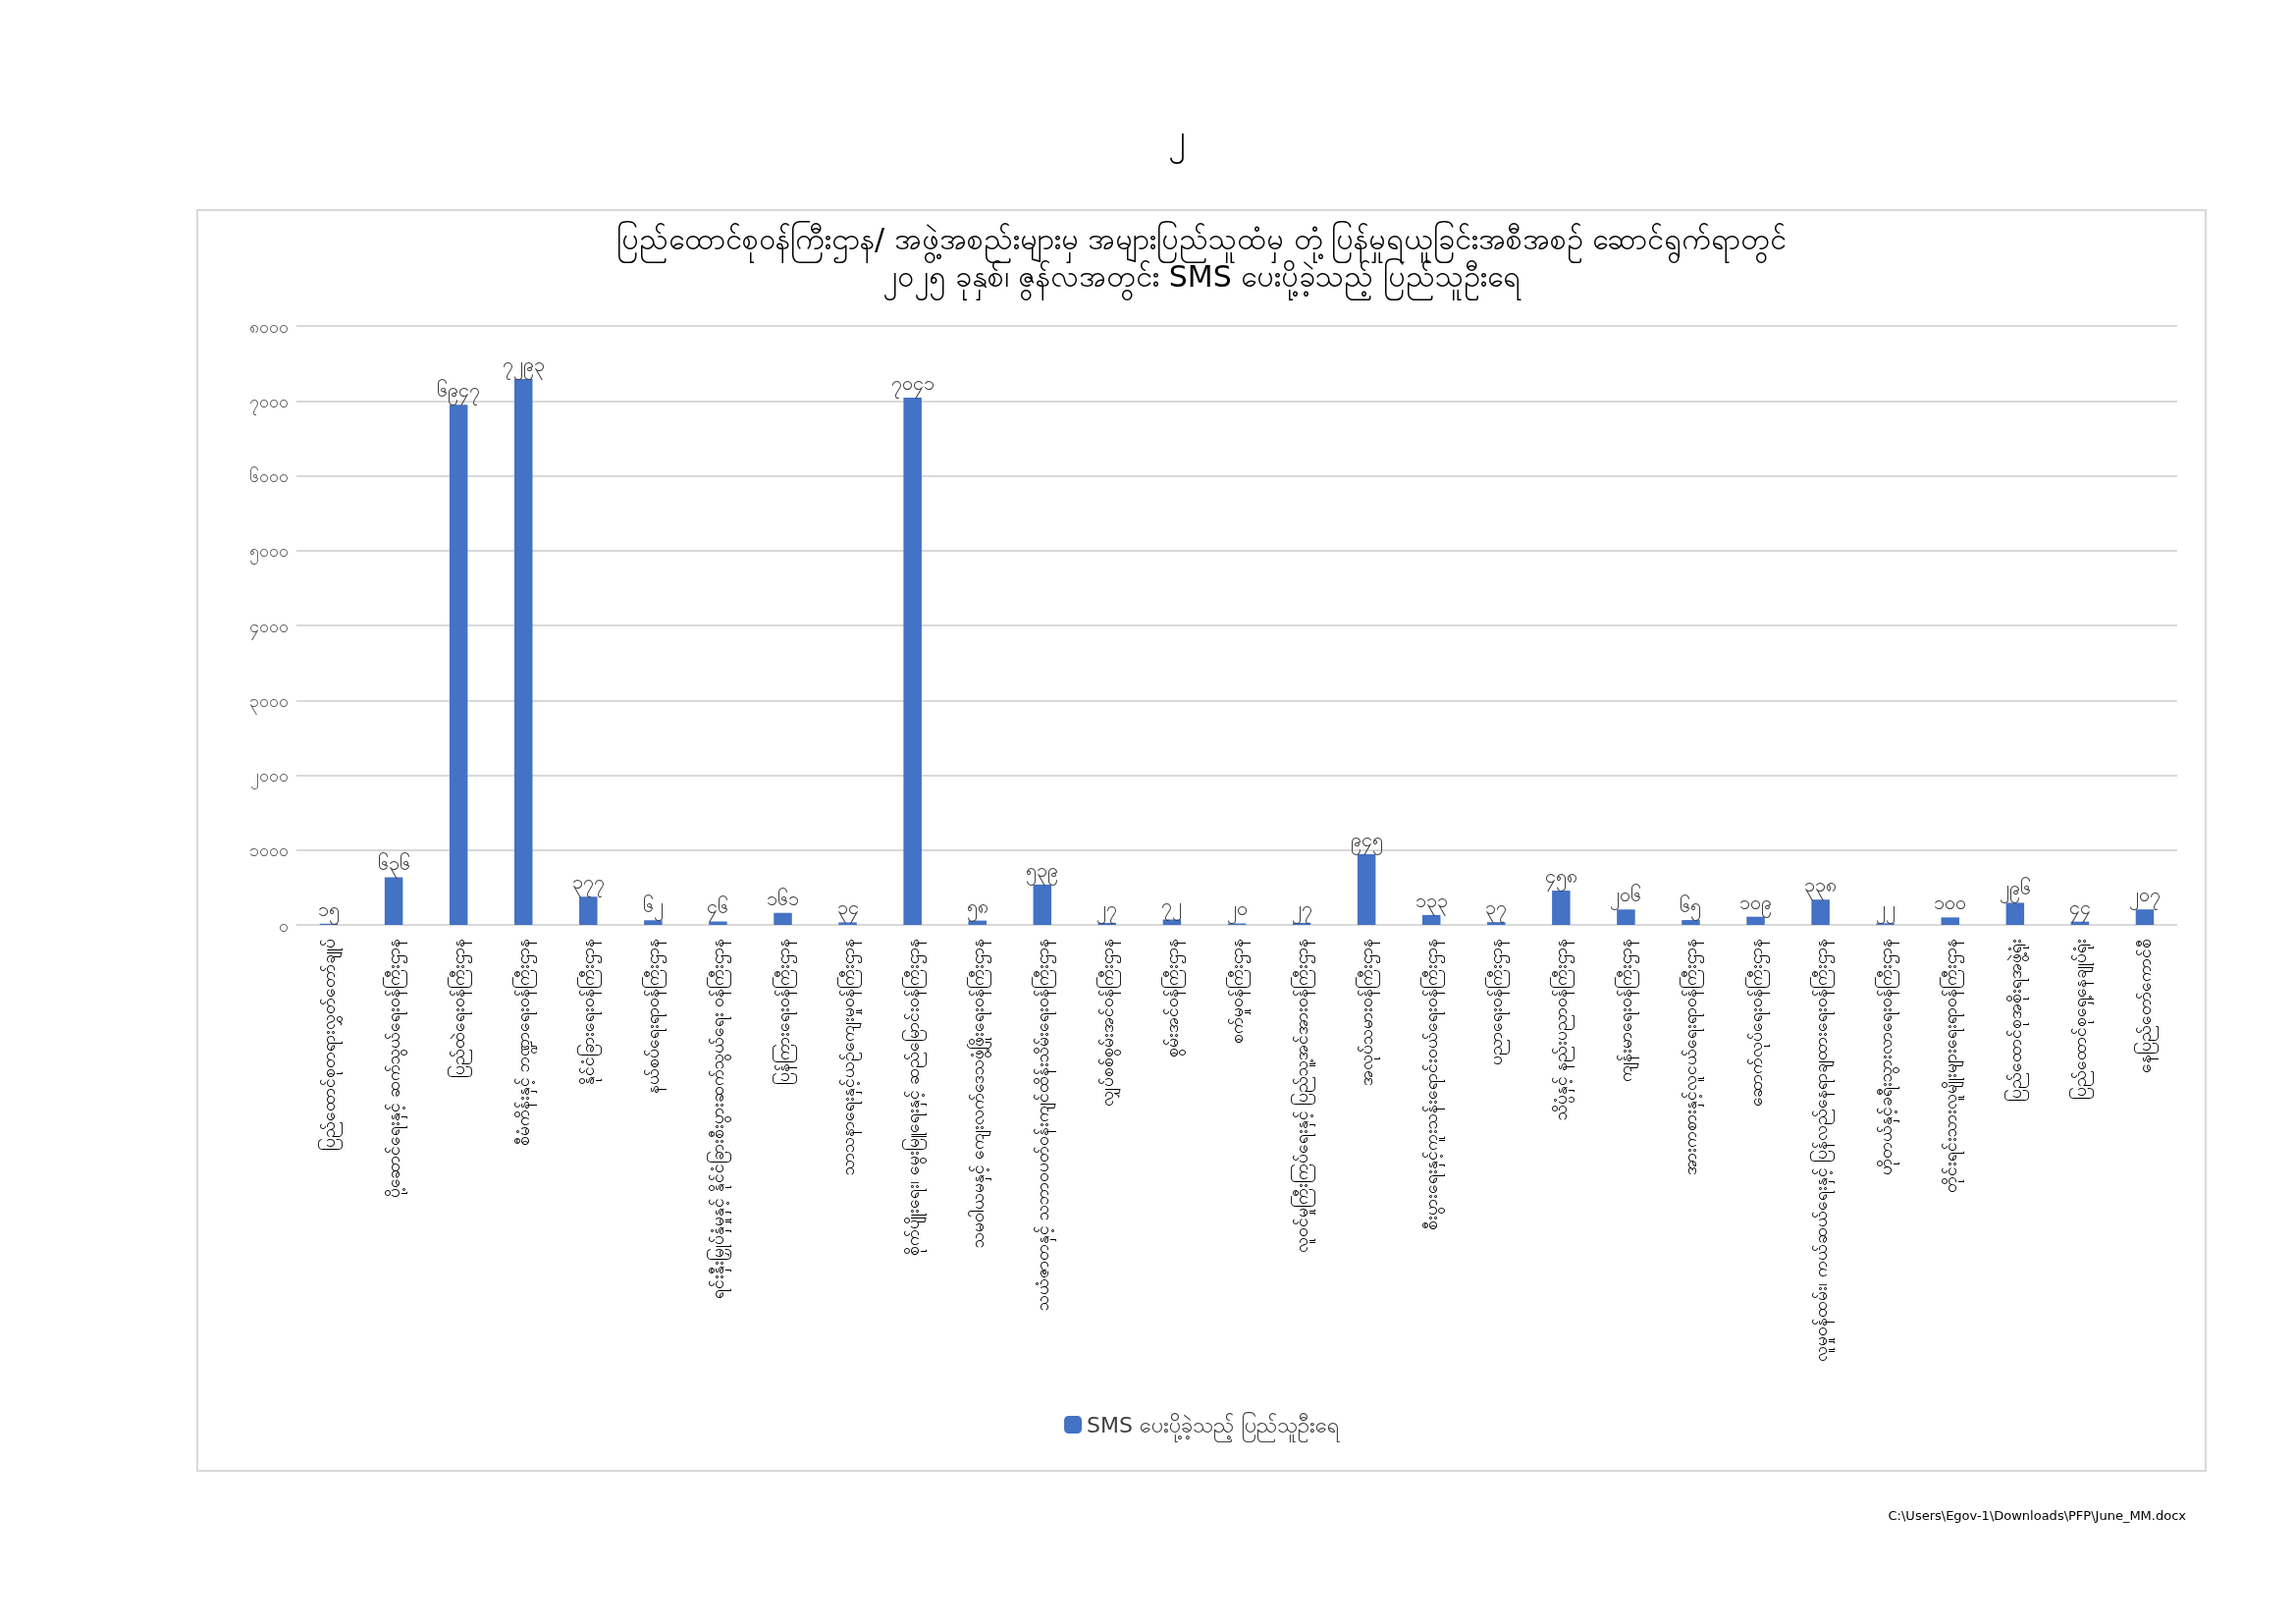  I want to click on data-label: ၂၀၇, so click(2144, 897).